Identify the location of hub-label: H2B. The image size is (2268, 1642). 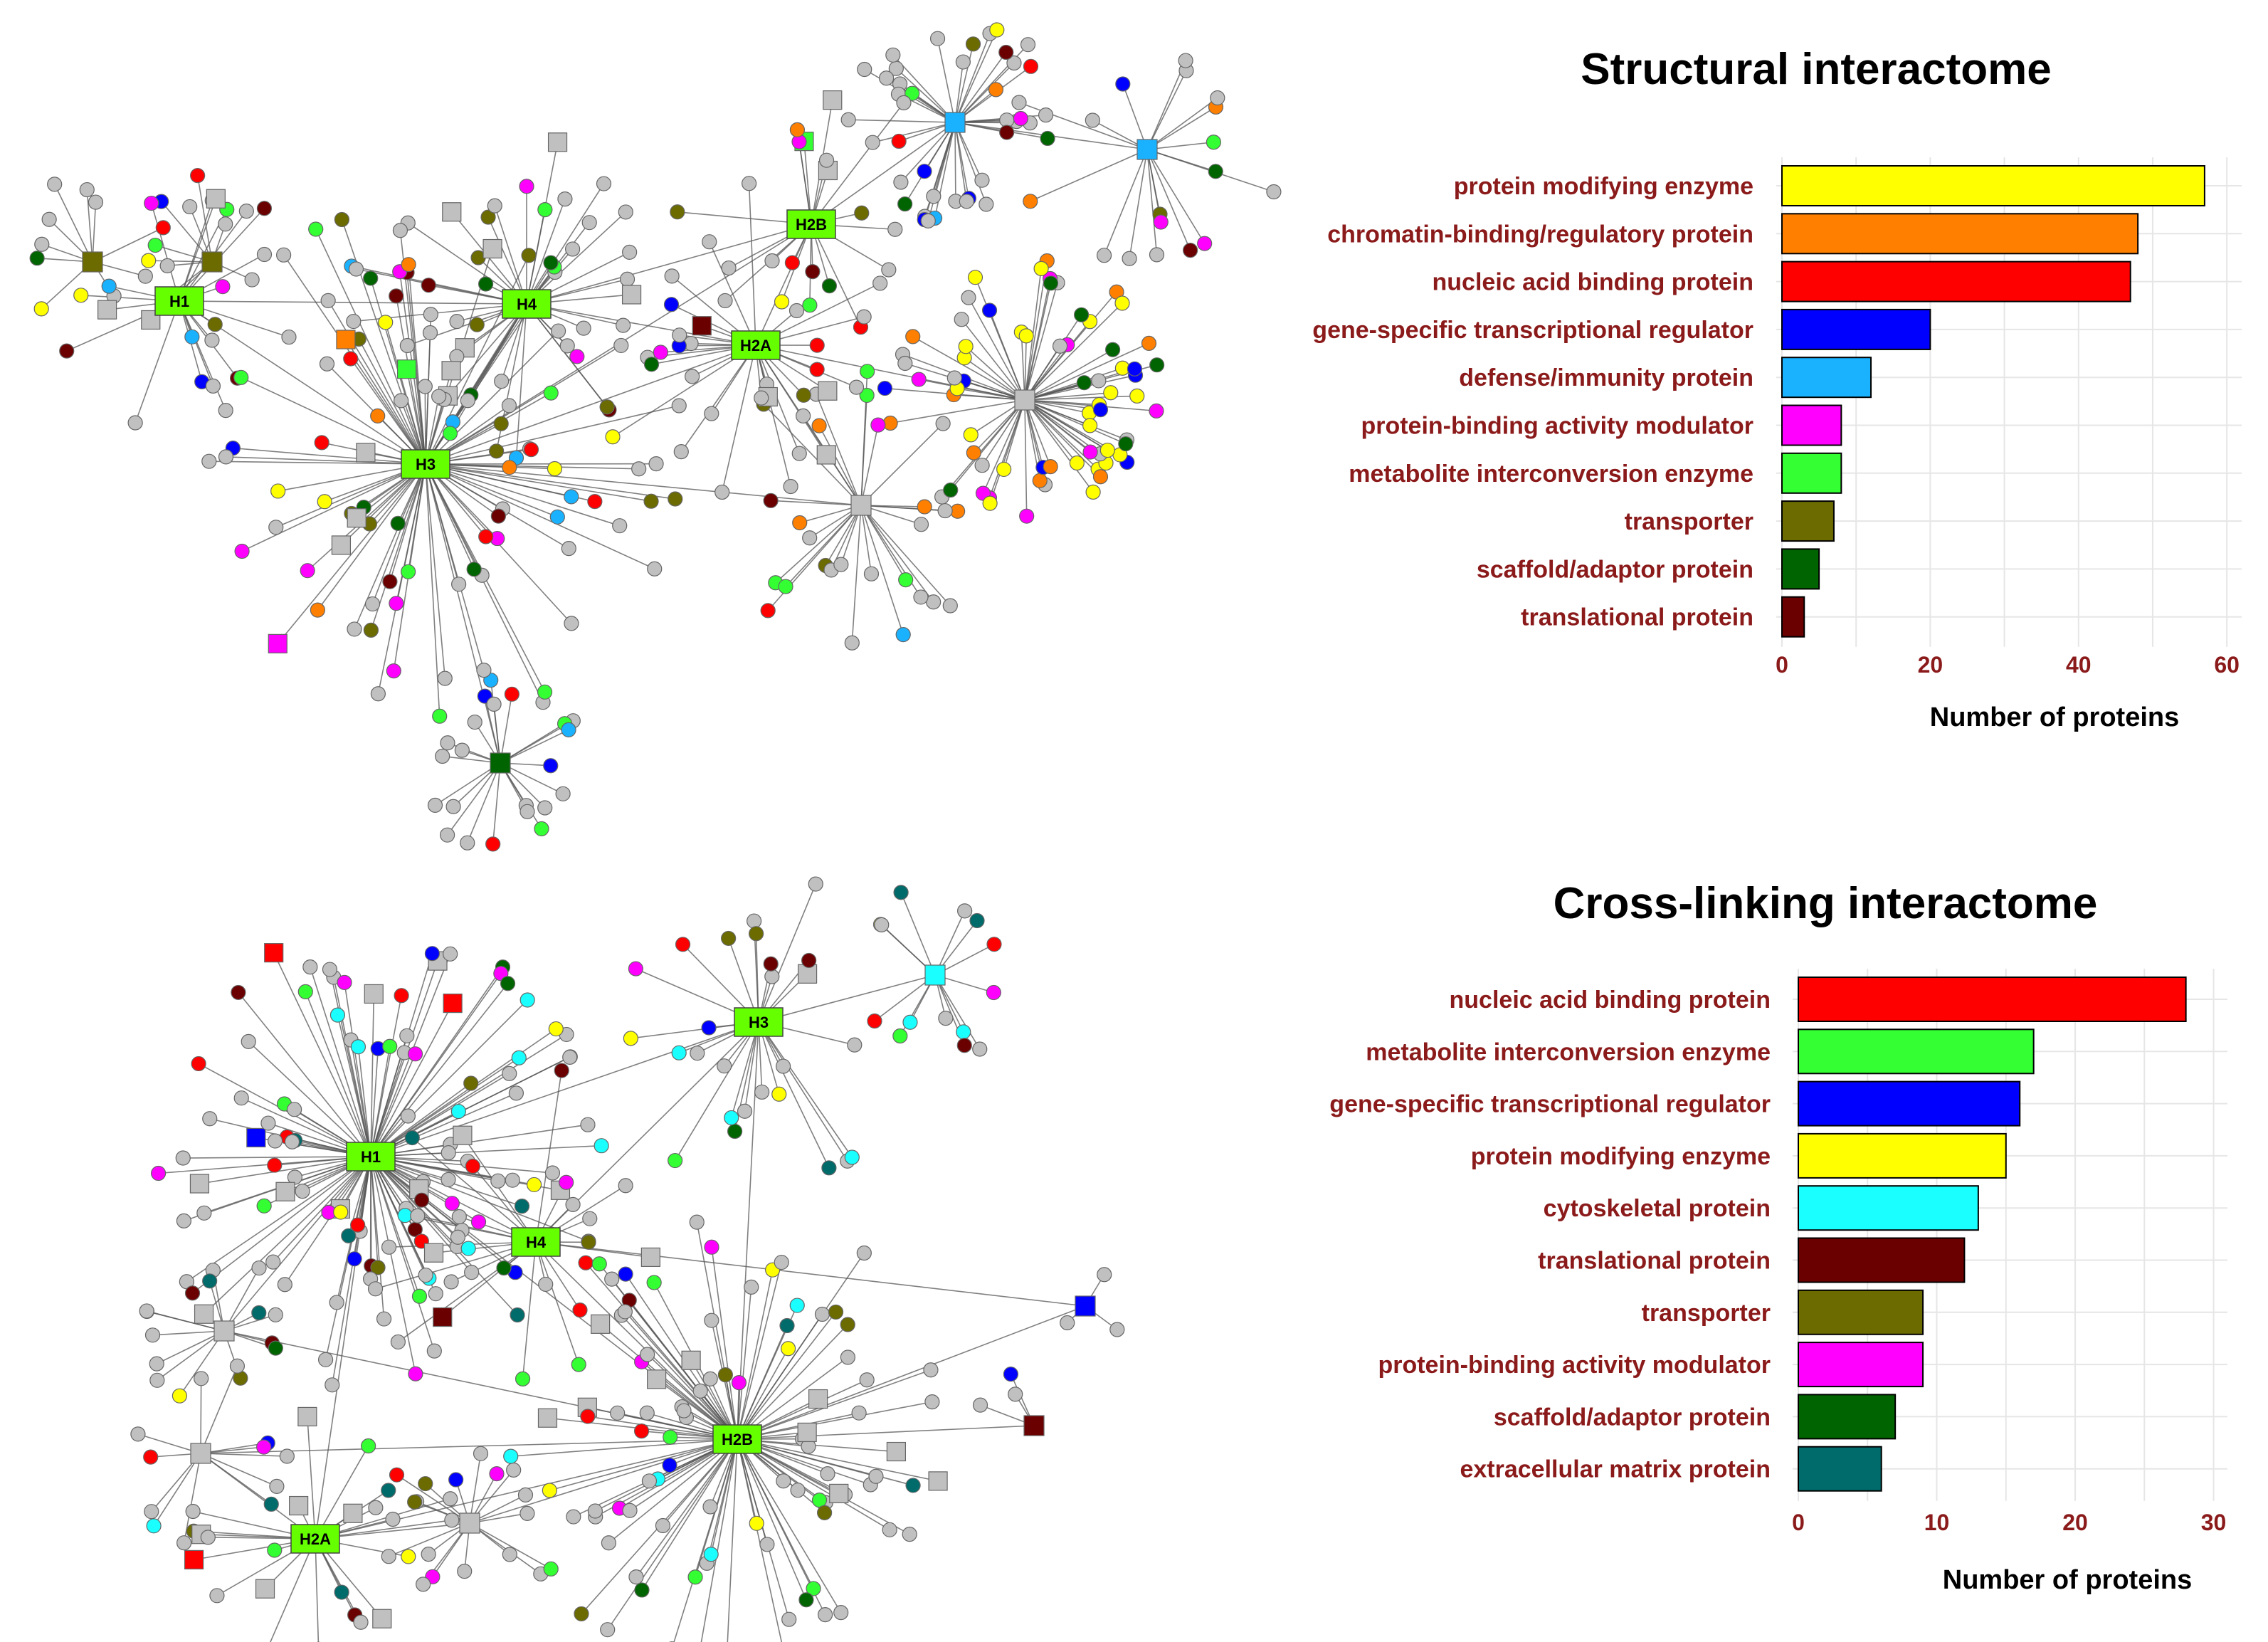
(737, 1440).